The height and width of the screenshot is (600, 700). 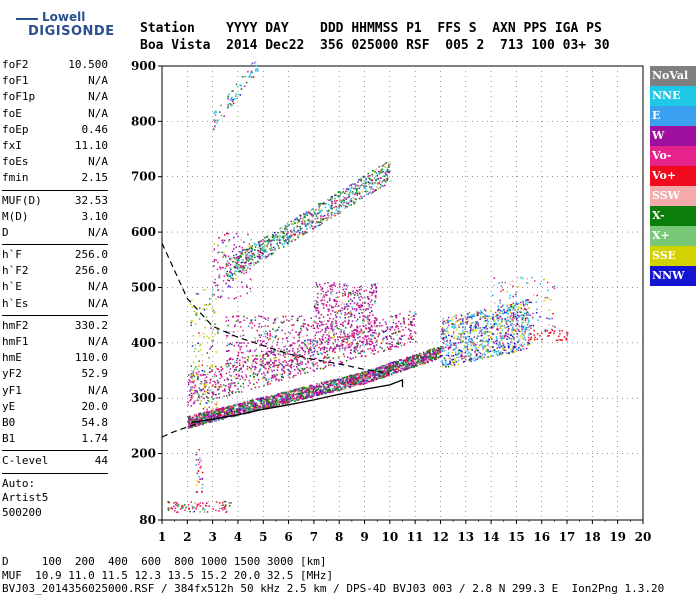 I want to click on param-name: yE, so click(x=9, y=406).